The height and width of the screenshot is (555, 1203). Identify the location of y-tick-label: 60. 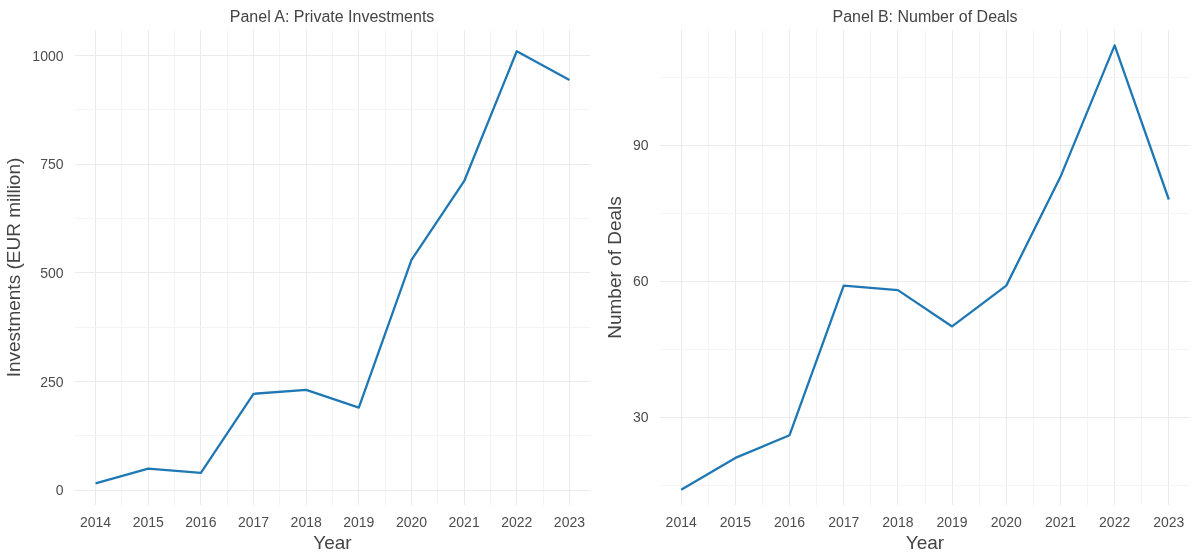
(640, 281).